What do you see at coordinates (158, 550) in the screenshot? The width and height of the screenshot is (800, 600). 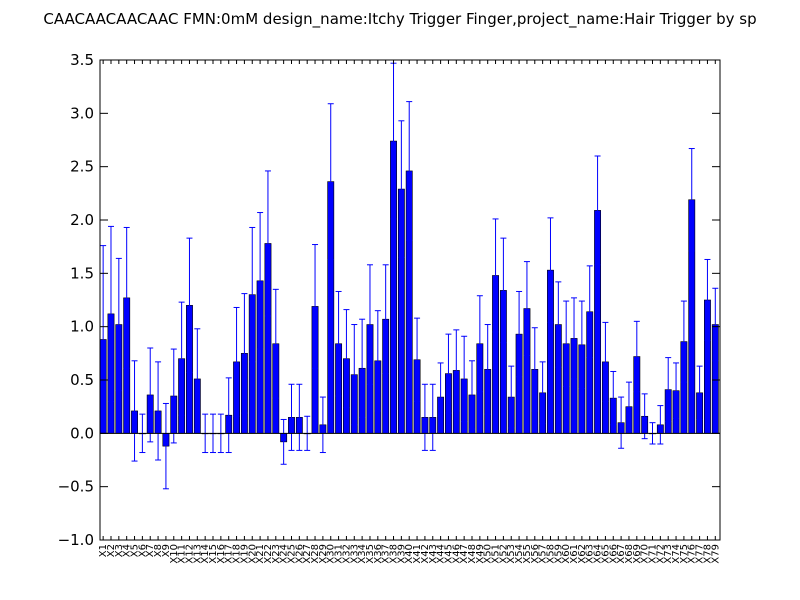 I see `x-tick-label-X8: X8` at bounding box center [158, 550].